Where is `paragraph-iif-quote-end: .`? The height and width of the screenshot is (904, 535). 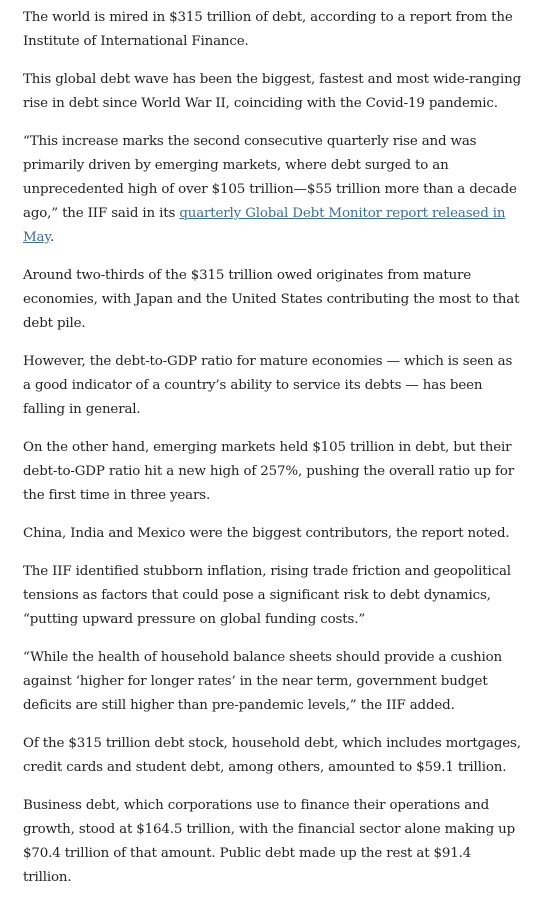 paragraph-iif-quote-end: . is located at coordinates (52, 237).